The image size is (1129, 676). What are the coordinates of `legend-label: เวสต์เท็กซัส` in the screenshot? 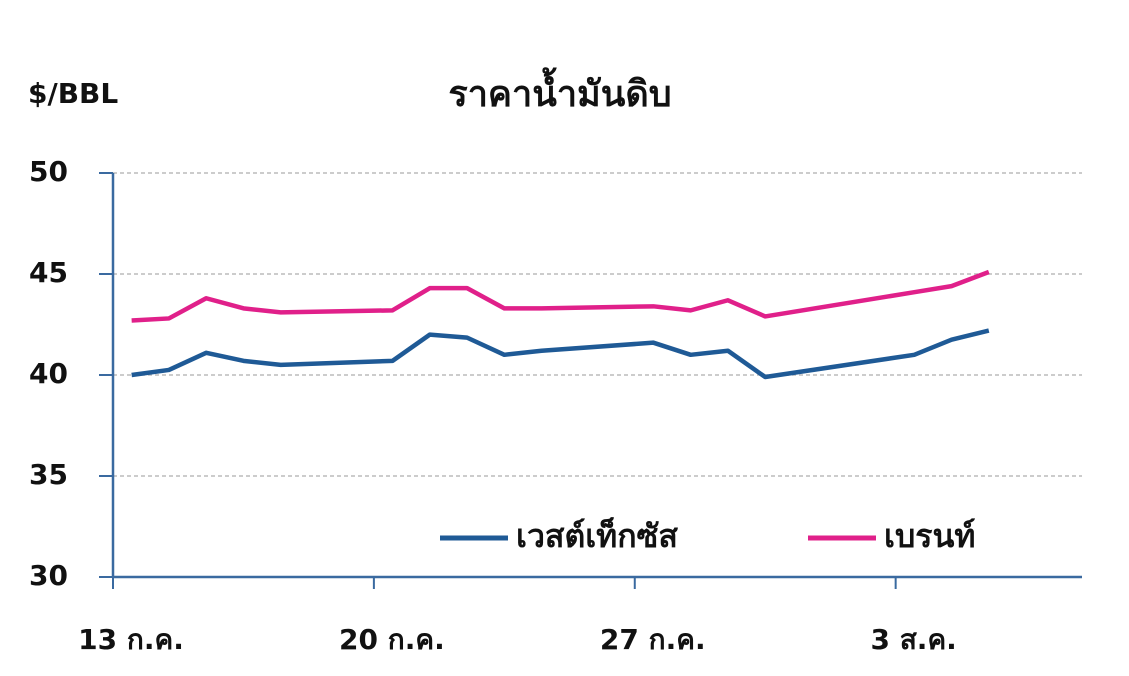 It's located at (597, 535).